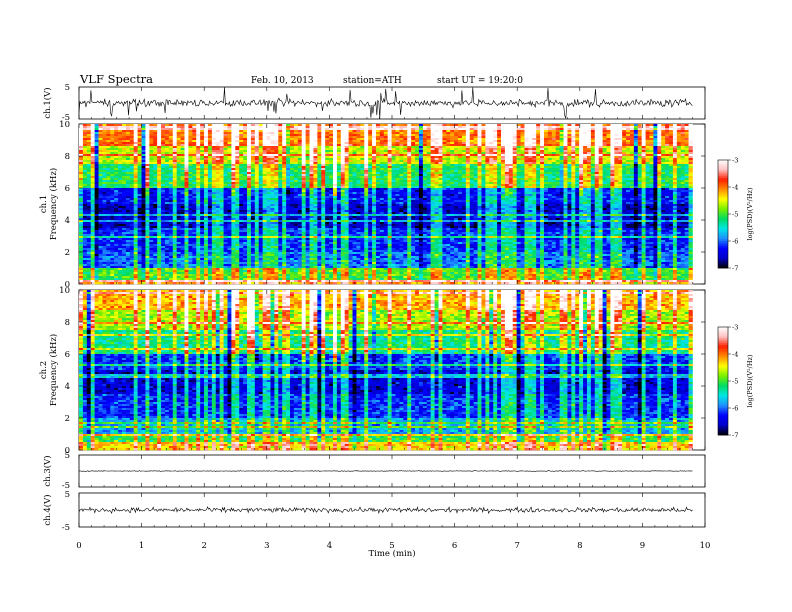 This screenshot has width=792, height=612. What do you see at coordinates (372, 81) in the screenshot?
I see `station-label: station=ATH` at bounding box center [372, 81].